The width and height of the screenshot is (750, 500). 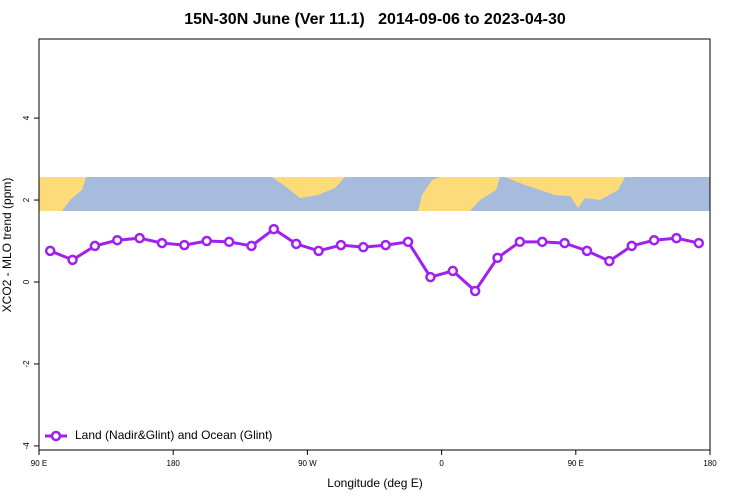 What do you see at coordinates (26, 199) in the screenshot?
I see `y-tick-label: 2` at bounding box center [26, 199].